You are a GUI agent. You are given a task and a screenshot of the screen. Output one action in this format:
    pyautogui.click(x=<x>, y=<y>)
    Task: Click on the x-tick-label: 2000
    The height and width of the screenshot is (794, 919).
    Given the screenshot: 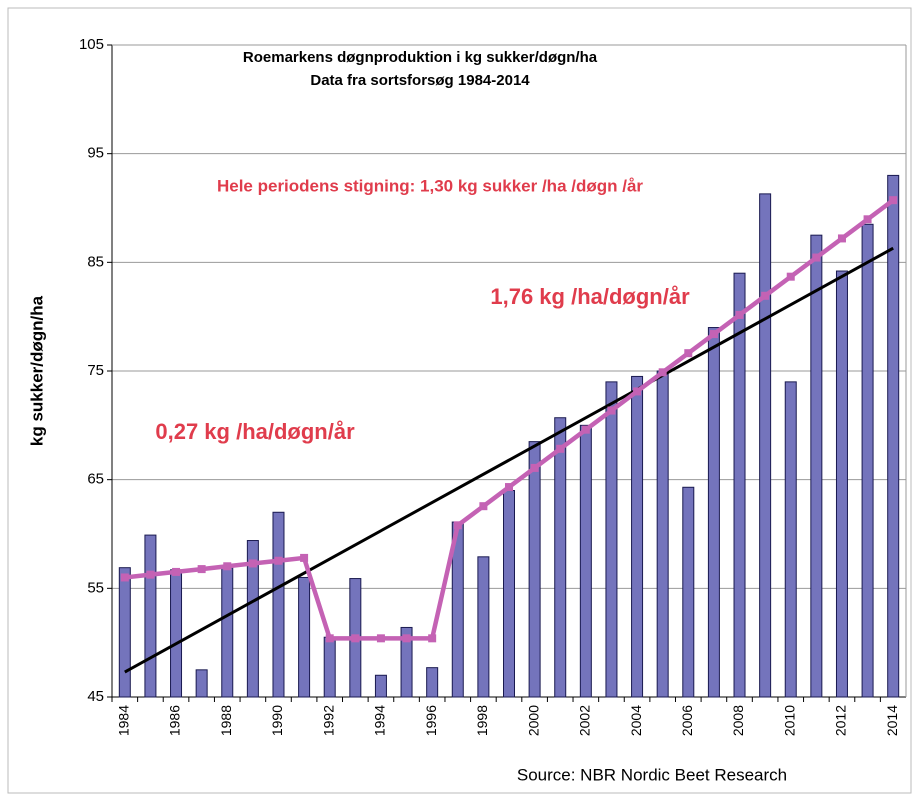 What is the action you would take?
    pyautogui.click(x=533, y=720)
    